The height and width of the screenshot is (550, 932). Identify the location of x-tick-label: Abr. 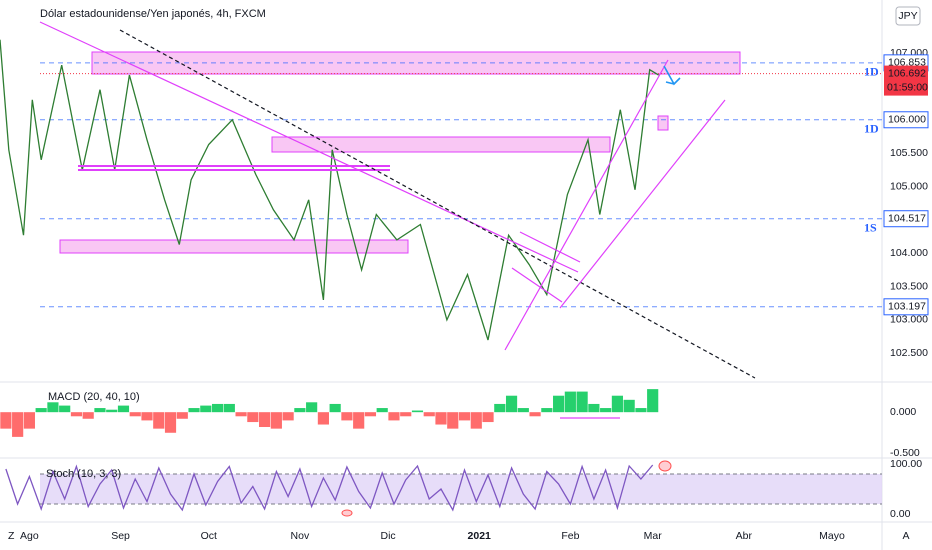
(744, 536).